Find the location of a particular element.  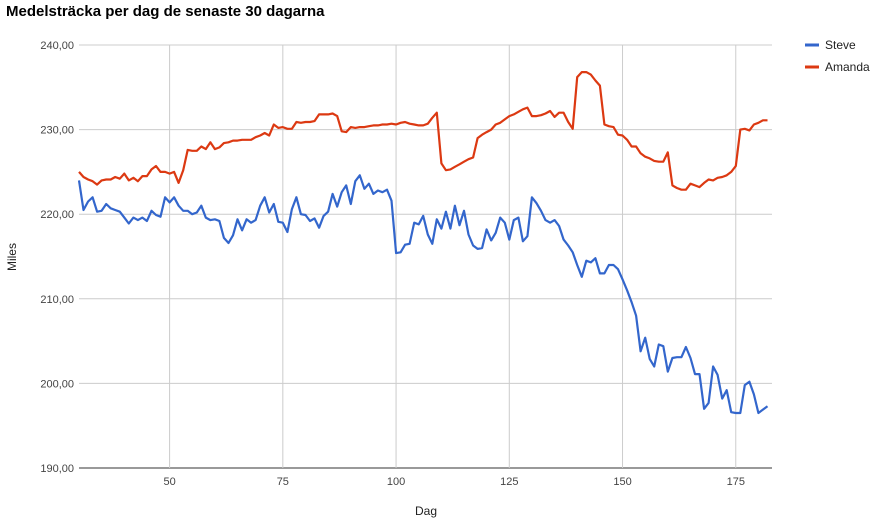

x-tick-label: 125 is located at coordinates (509, 482).